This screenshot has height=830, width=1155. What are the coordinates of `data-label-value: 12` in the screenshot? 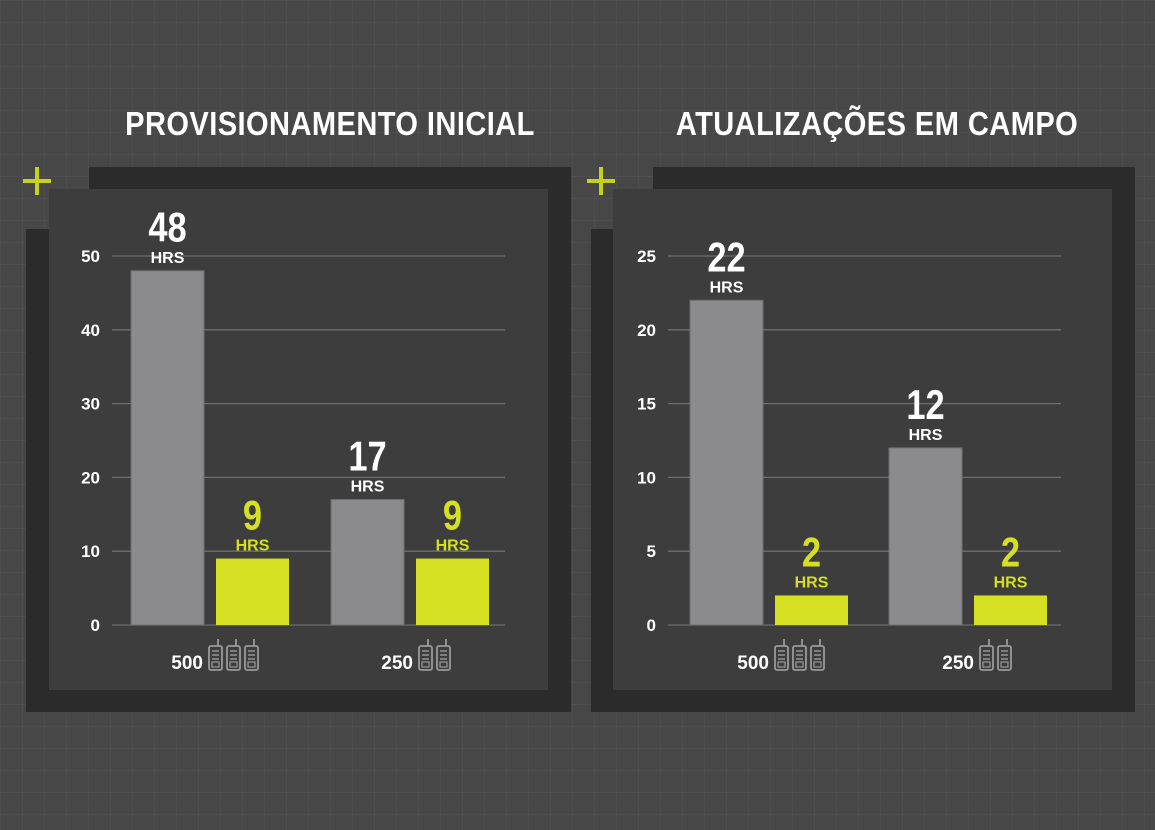 It's located at (925, 405).